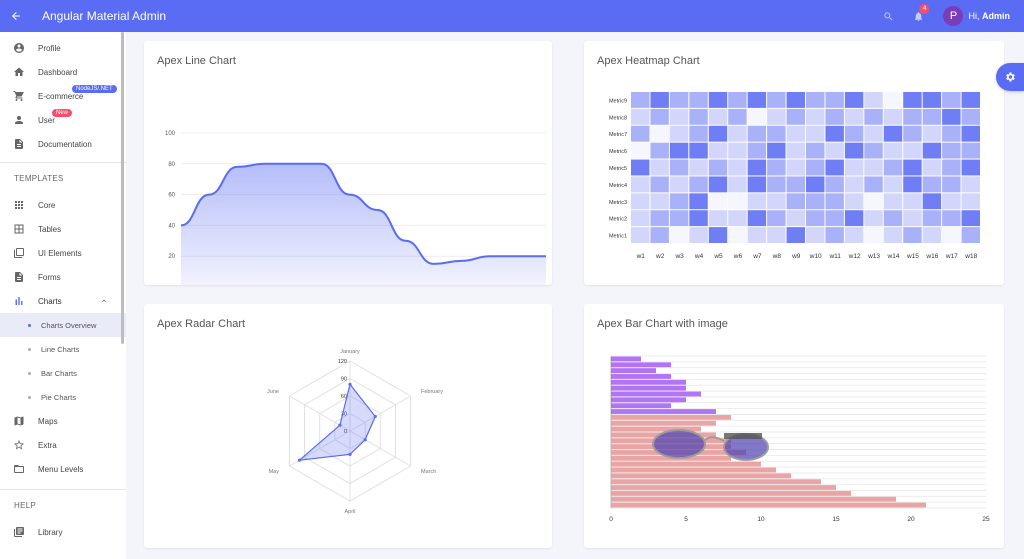 This screenshot has height=559, width=1024. Describe the element at coordinates (19, 301) in the screenshot. I see `bar-chart-icon` at that location.